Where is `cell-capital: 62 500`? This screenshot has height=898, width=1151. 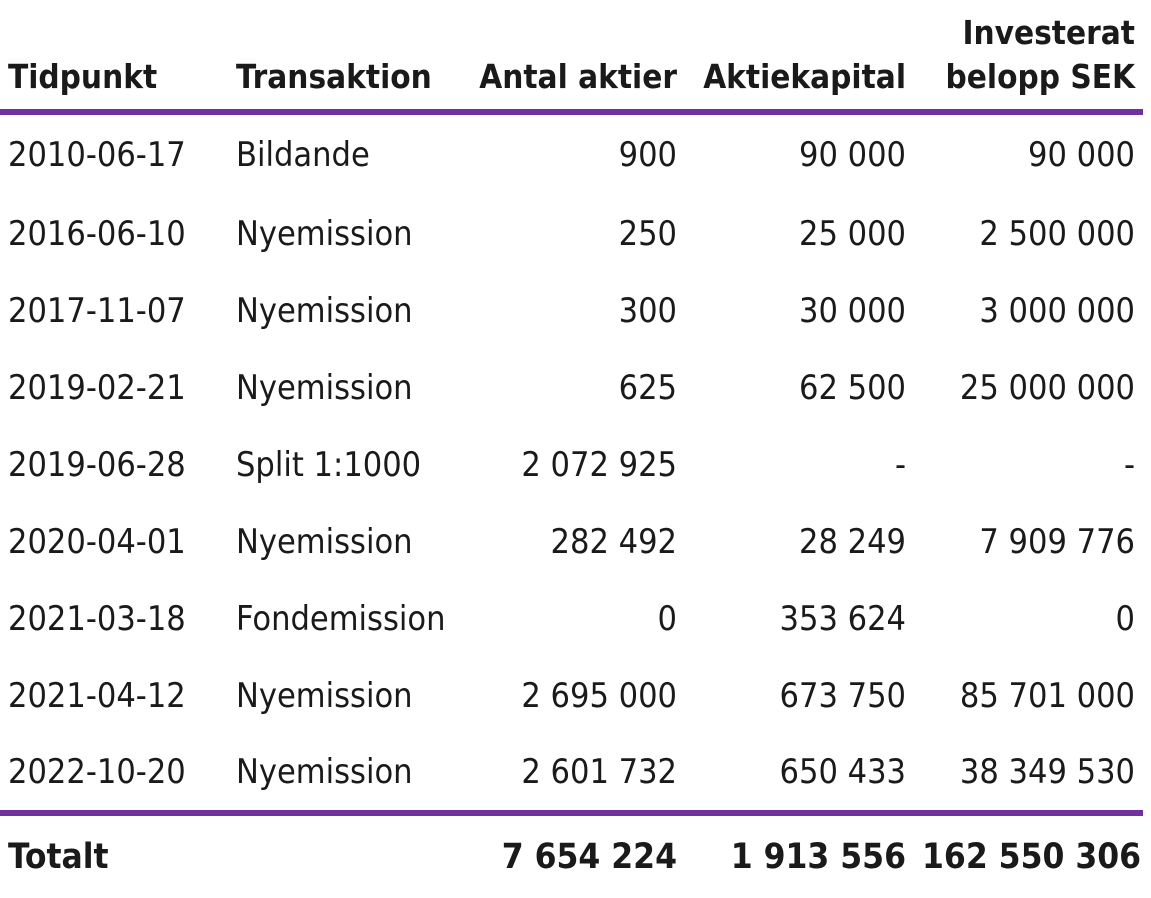
cell-capital: 62 500 is located at coordinates (852, 387).